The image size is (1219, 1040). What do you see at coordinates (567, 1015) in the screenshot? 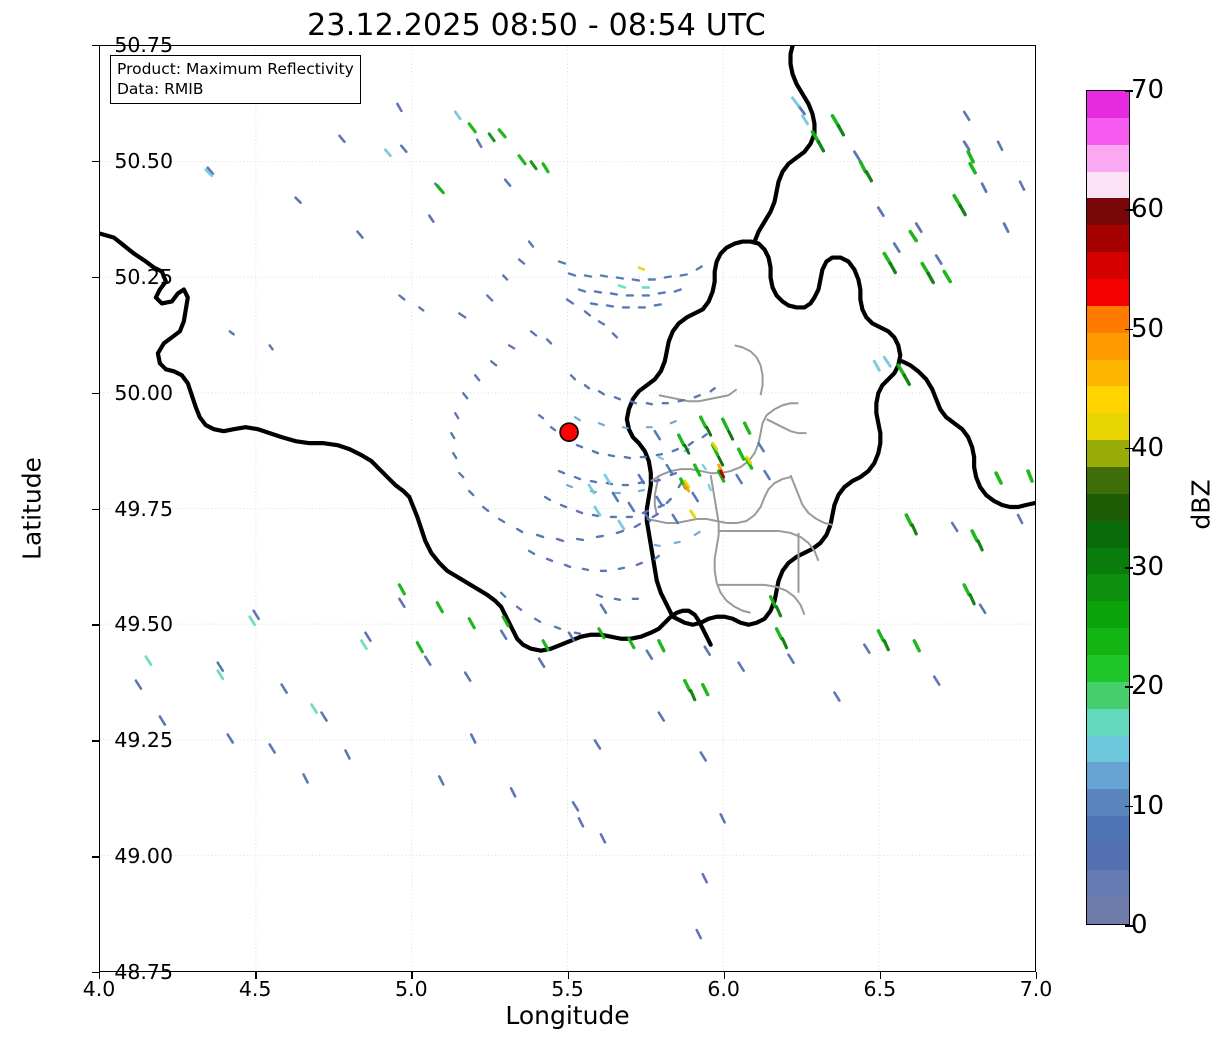
I see `x-axis-label: Longitude` at bounding box center [567, 1015].